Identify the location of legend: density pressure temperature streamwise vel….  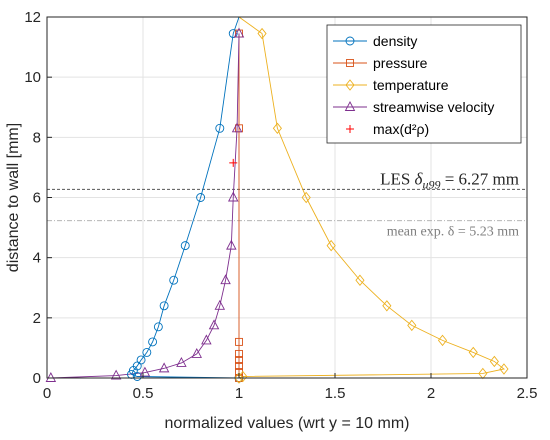
(424, 84).